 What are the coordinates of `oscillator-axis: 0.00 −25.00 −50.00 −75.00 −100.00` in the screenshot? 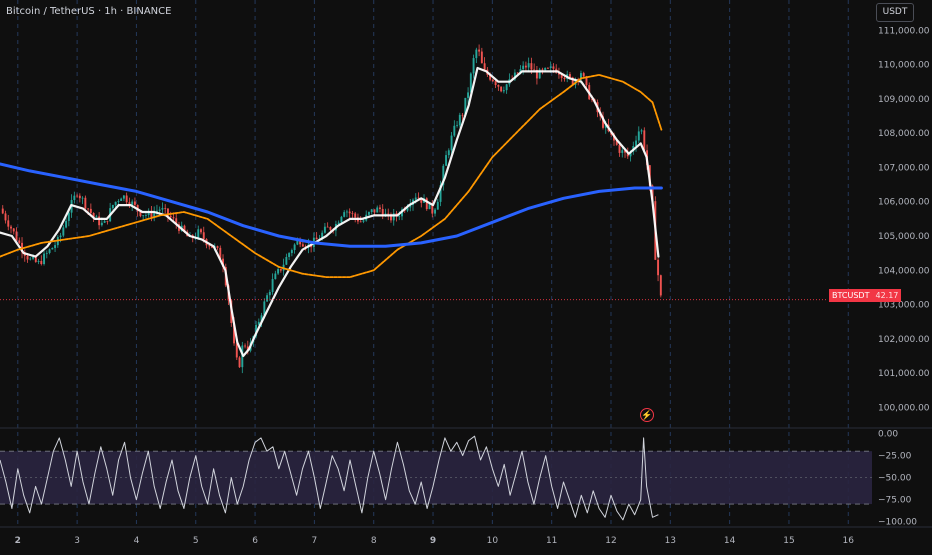 It's located at (897, 479).